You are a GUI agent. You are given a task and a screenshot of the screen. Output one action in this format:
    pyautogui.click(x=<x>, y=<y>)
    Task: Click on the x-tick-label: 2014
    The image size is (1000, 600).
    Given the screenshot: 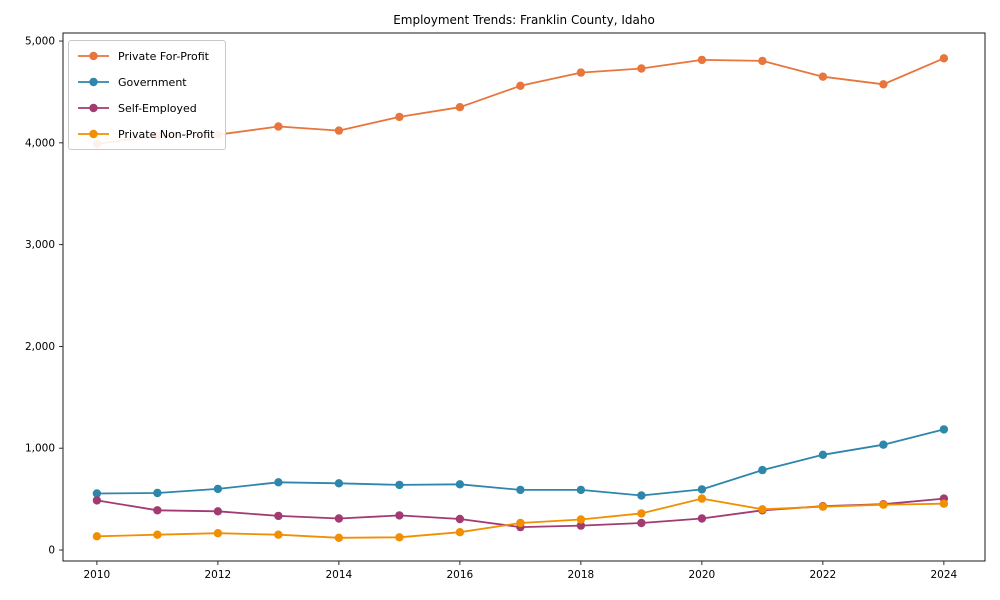 What is the action you would take?
    pyautogui.click(x=339, y=575)
    